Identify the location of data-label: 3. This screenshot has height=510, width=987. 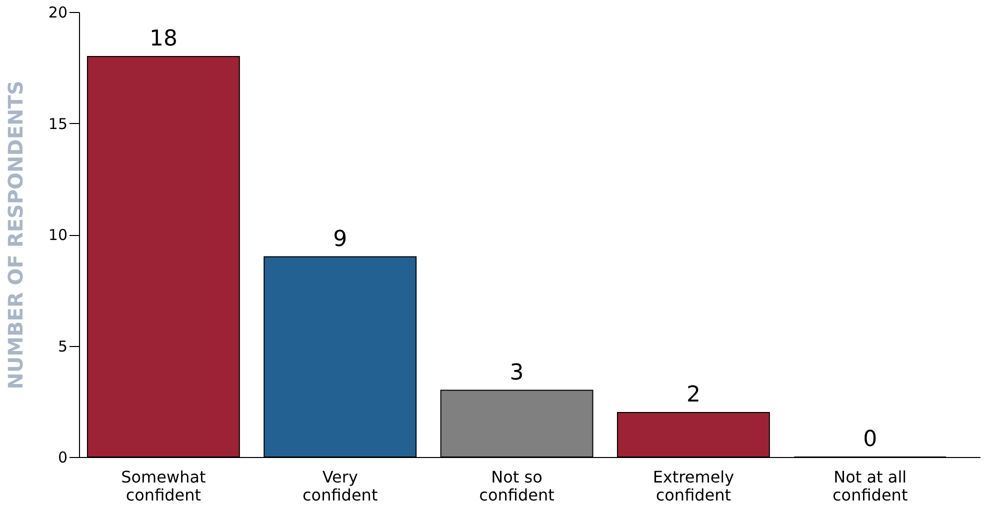
(517, 373).